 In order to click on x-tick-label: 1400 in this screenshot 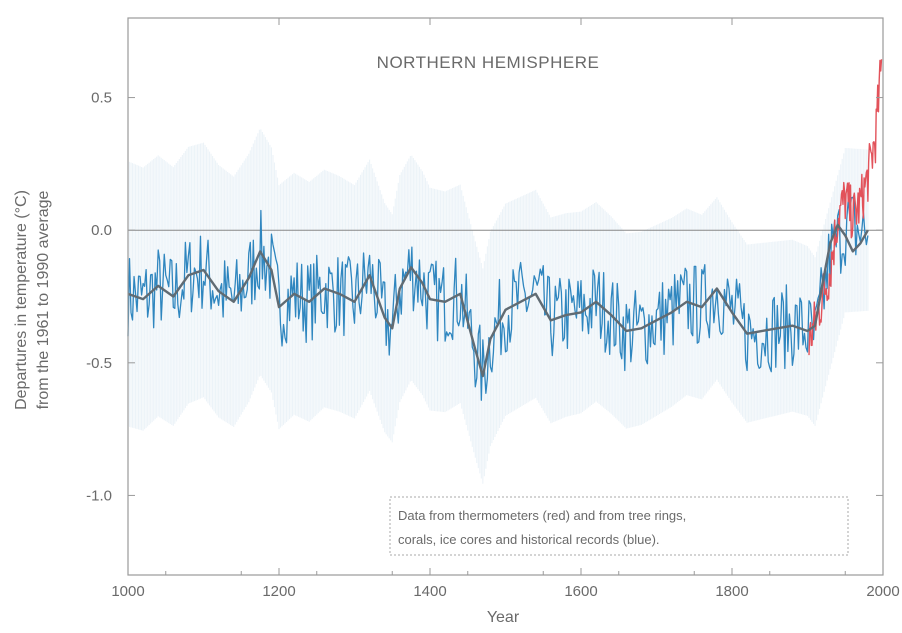, I will do `click(429, 591)`.